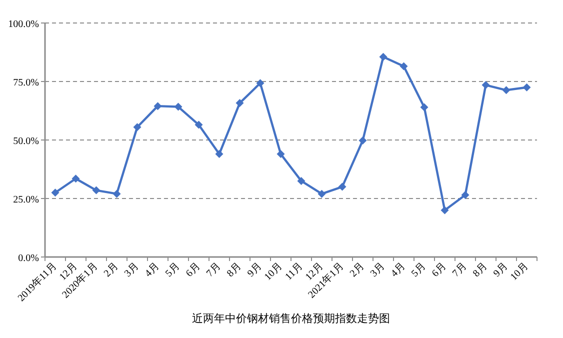  What do you see at coordinates (26, 200) in the screenshot?
I see `y-tick-label: 25.0%` at bounding box center [26, 200].